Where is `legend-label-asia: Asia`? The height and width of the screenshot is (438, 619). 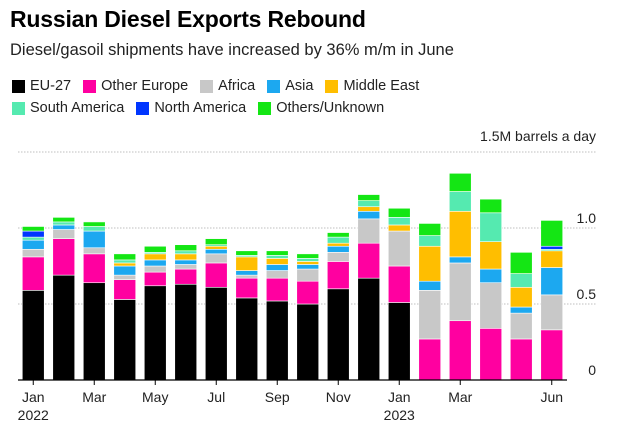
legend-label-asia: Asia is located at coordinates (299, 86).